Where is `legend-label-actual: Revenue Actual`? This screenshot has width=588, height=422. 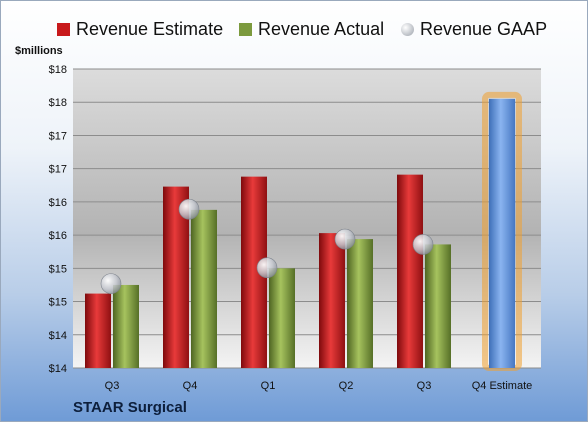
legend-label-actual: Revenue Actual is located at coordinates (321, 28).